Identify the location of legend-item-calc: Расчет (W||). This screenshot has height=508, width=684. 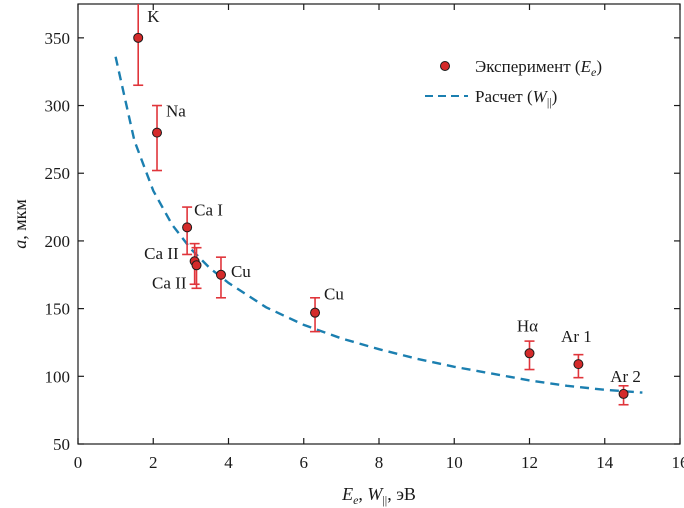
(491, 98).